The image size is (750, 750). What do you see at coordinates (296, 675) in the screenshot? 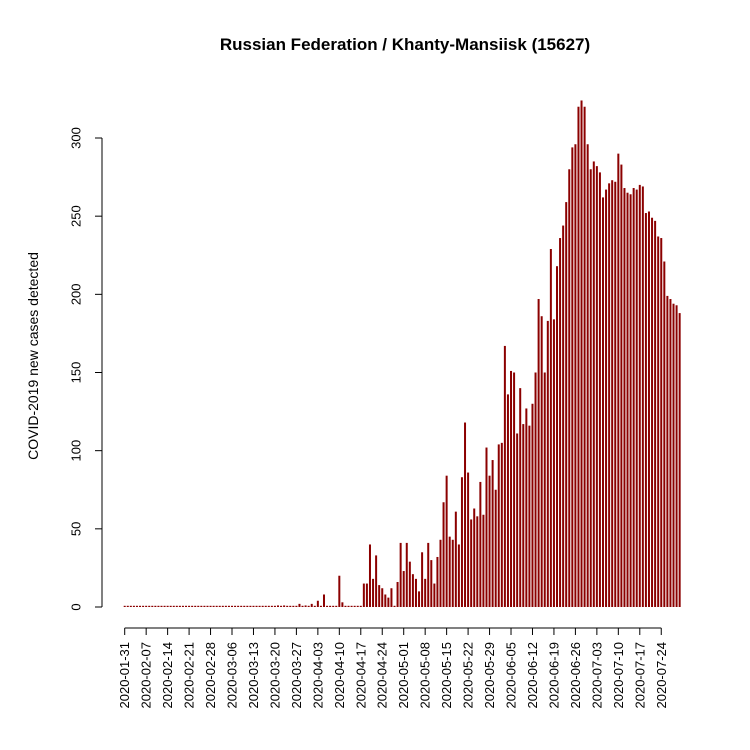
I see `x-tick-label: 2020-03-27` at bounding box center [296, 675].